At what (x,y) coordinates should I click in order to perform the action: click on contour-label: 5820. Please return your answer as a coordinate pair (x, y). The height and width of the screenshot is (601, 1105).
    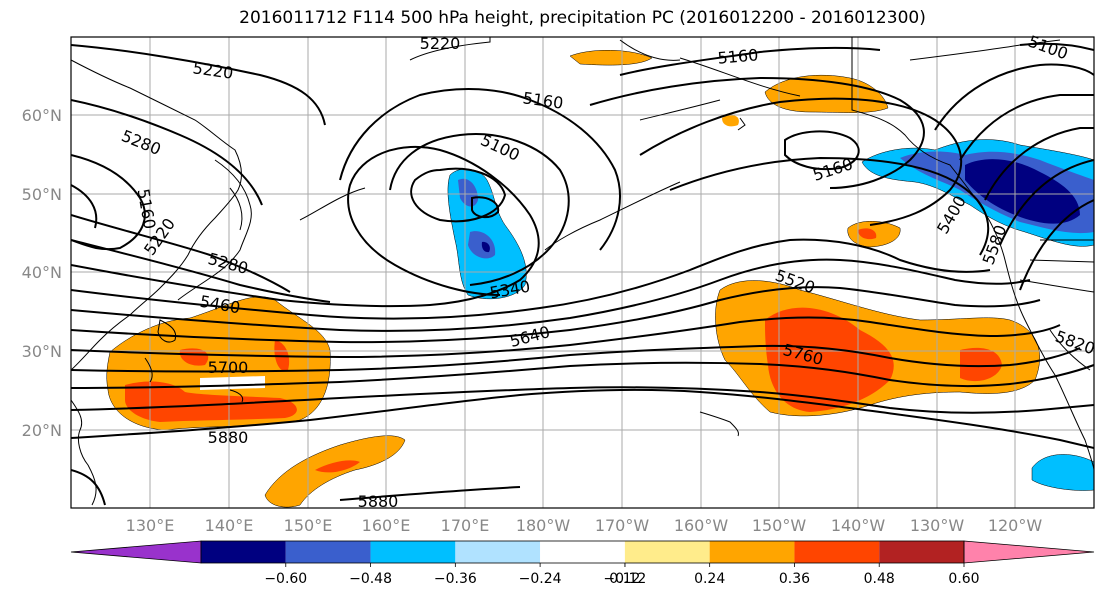
    Looking at the image, I should click on (1075, 343).